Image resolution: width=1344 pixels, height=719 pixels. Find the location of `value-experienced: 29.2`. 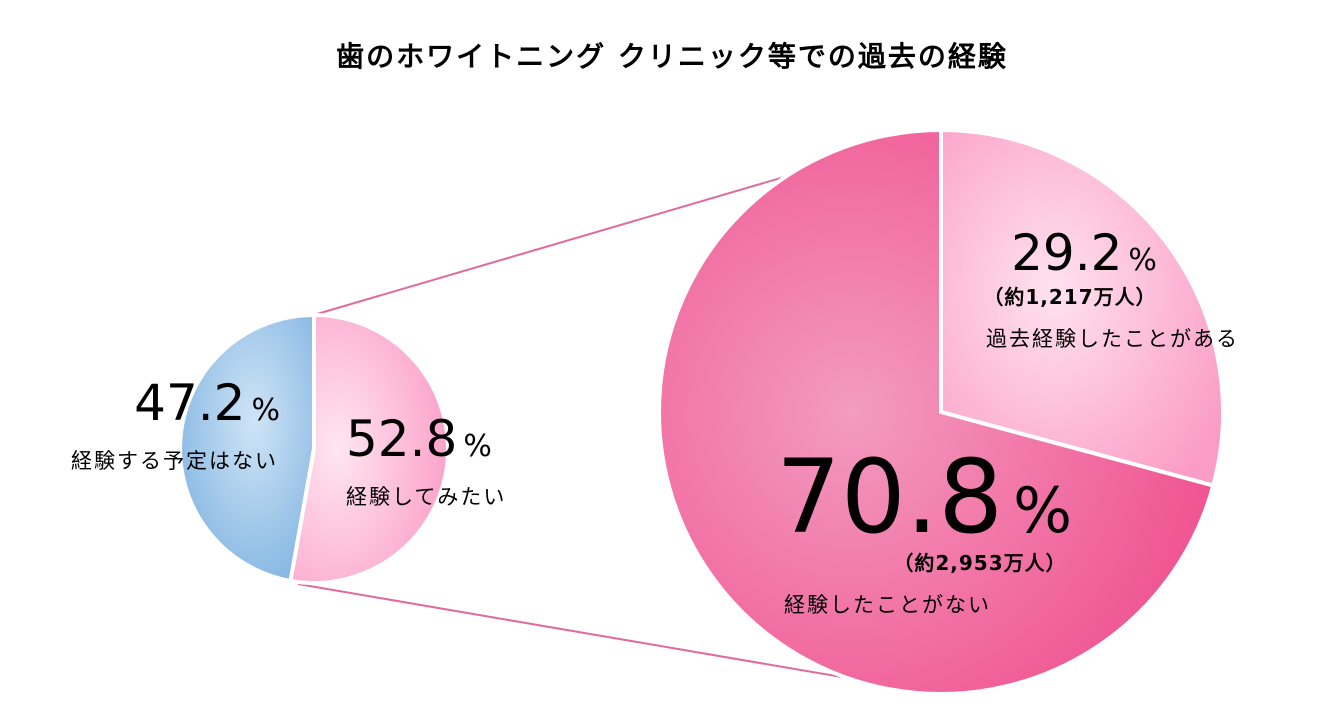

value-experienced: 29.2 is located at coordinates (1066, 253).